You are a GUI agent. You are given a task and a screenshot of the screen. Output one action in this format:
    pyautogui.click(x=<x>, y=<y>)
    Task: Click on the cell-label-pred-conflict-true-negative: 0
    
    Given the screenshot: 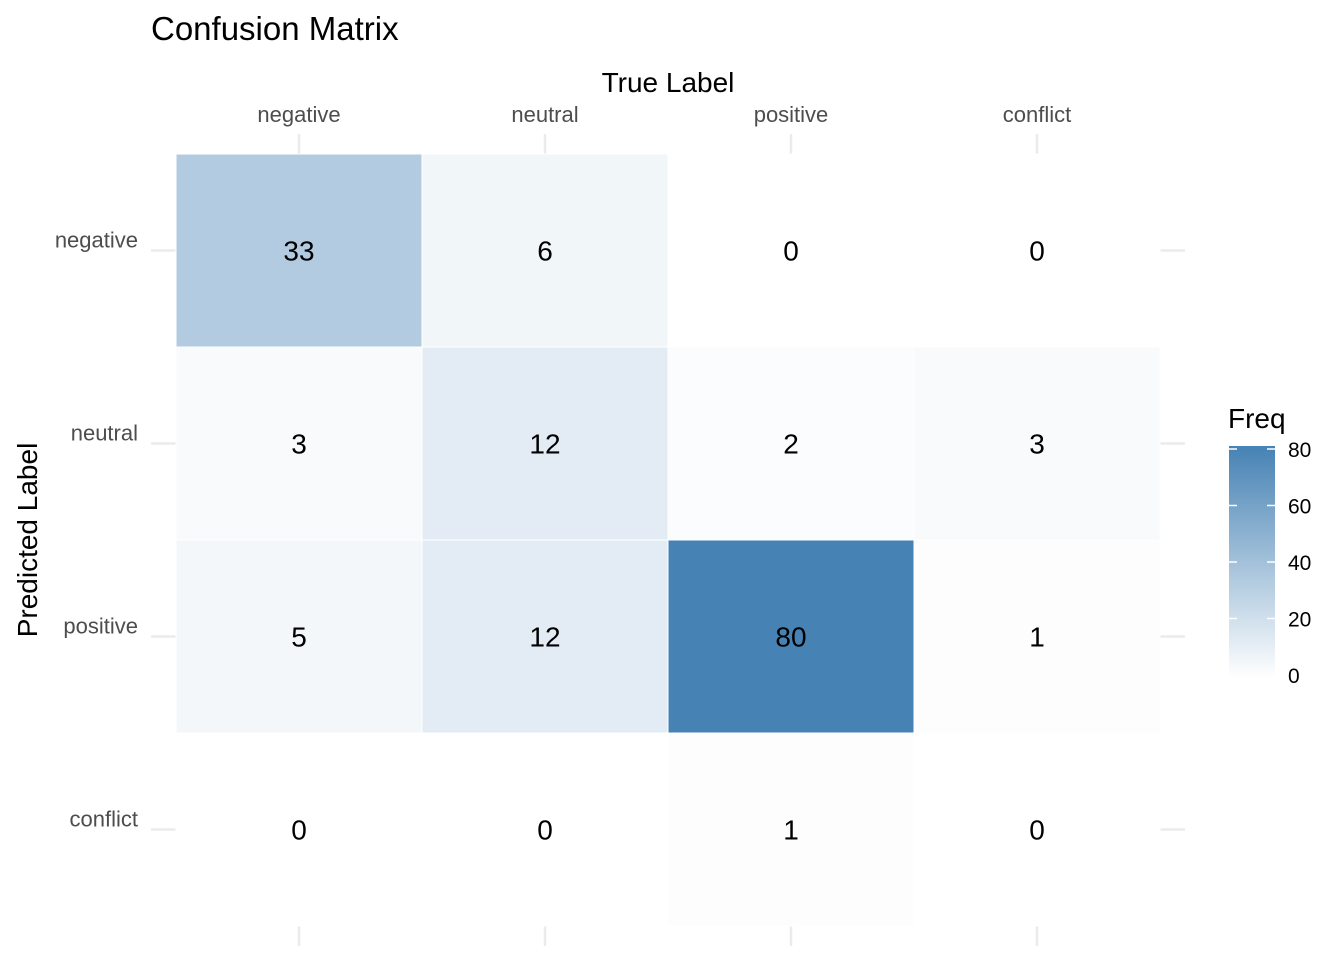 What is the action you would take?
    pyautogui.click(x=299, y=830)
    